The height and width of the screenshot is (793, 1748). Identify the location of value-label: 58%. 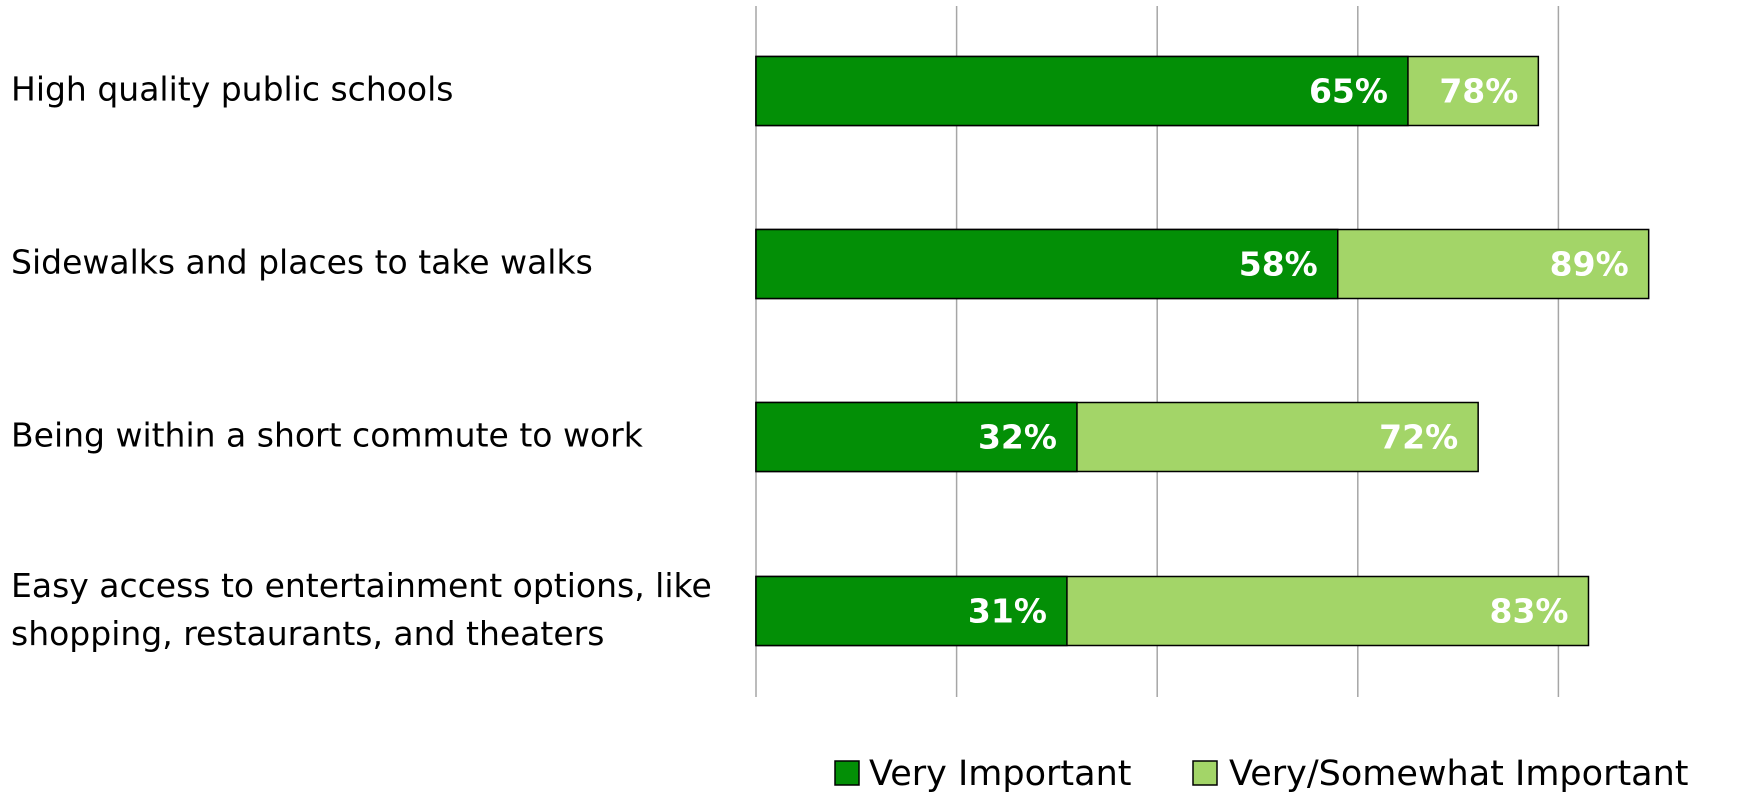
(1278, 264).